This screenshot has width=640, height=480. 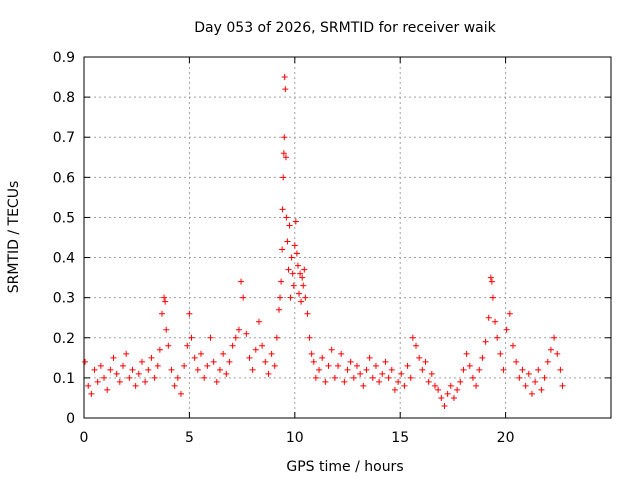 I want to click on y-tick-label: 0.6, so click(x=64, y=178).